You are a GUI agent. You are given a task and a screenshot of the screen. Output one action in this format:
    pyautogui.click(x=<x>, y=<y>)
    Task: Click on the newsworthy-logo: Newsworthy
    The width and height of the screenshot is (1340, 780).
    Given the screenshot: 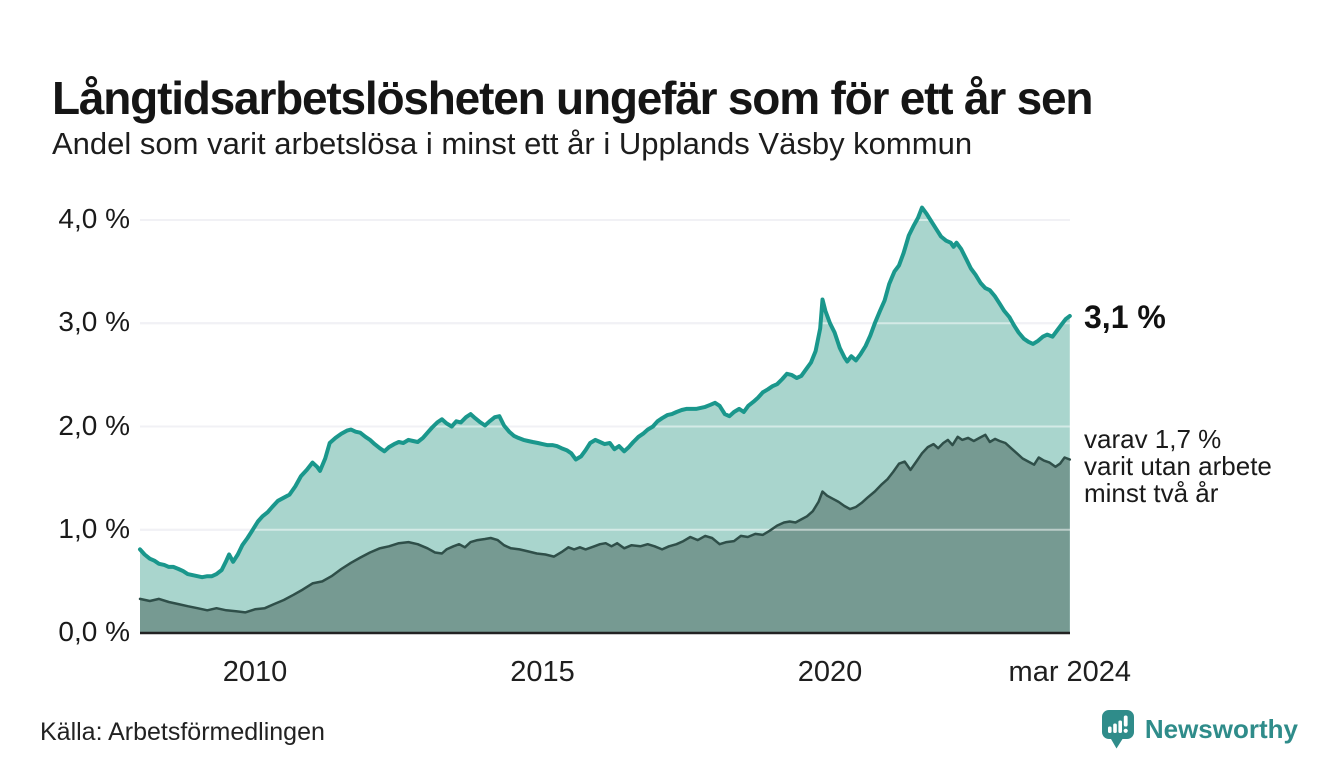 What is the action you would take?
    pyautogui.click(x=1199, y=729)
    